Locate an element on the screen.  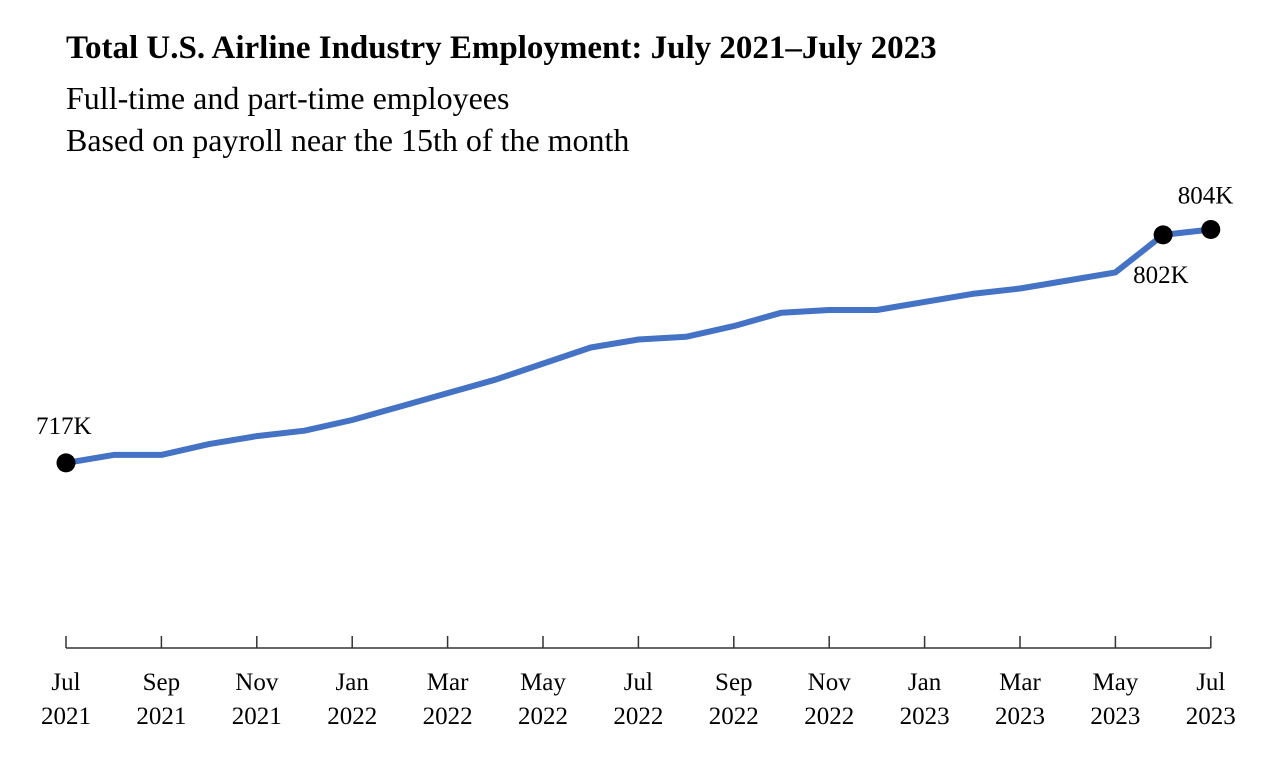
data-label: 804K is located at coordinates (1206, 196).